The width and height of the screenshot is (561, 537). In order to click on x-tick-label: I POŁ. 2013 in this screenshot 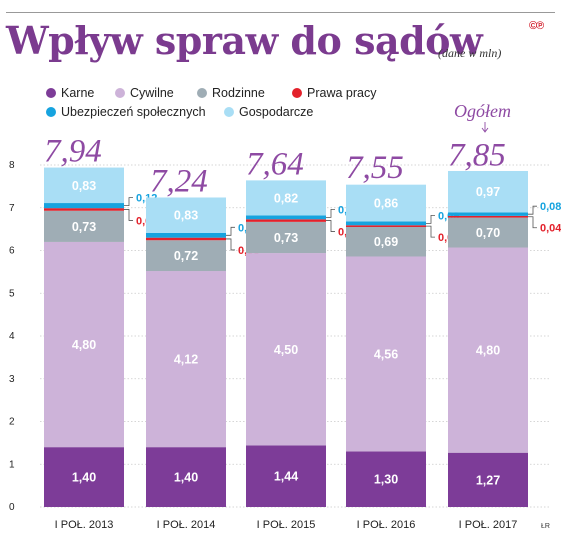, I will do `click(84, 525)`.